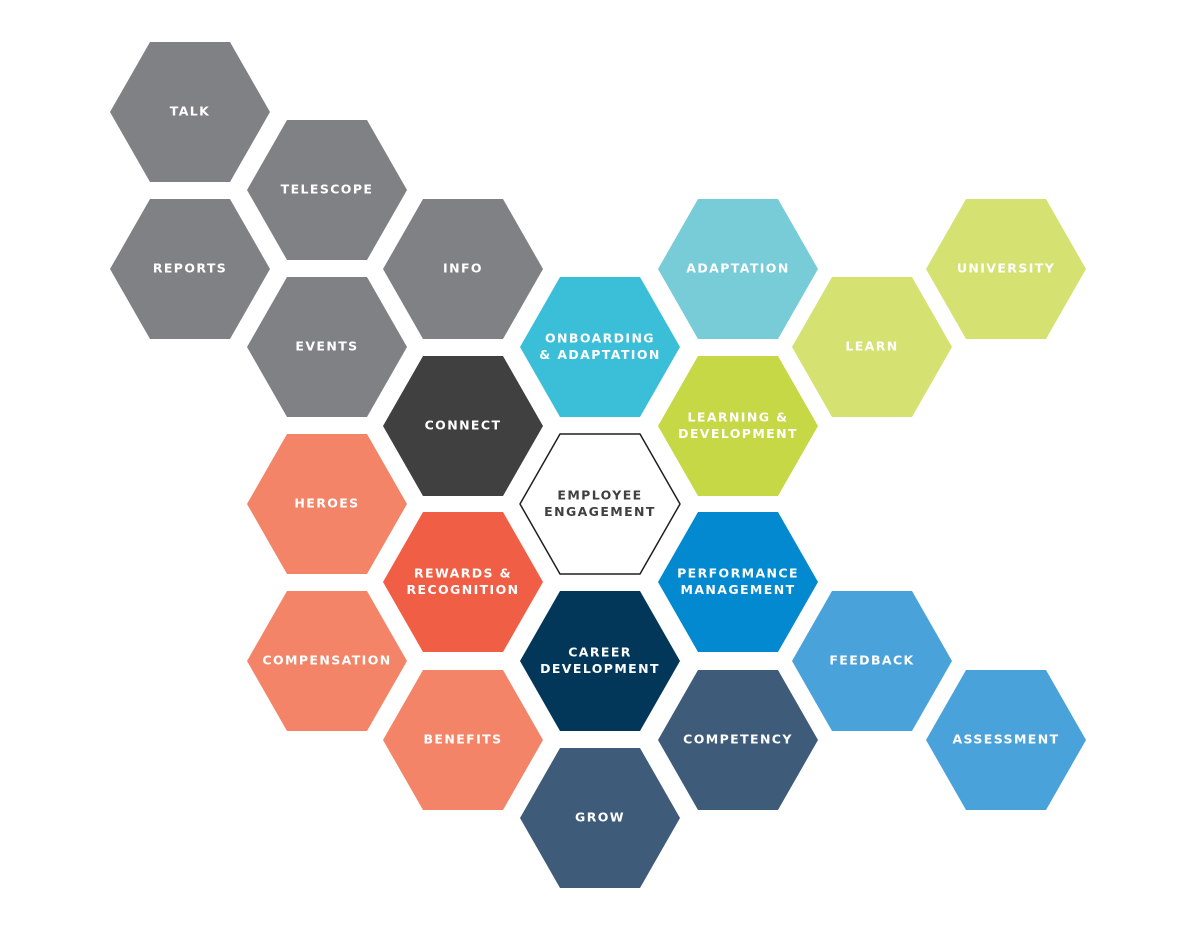  I want to click on hexagon-node: COMPETENCY, so click(738, 740).